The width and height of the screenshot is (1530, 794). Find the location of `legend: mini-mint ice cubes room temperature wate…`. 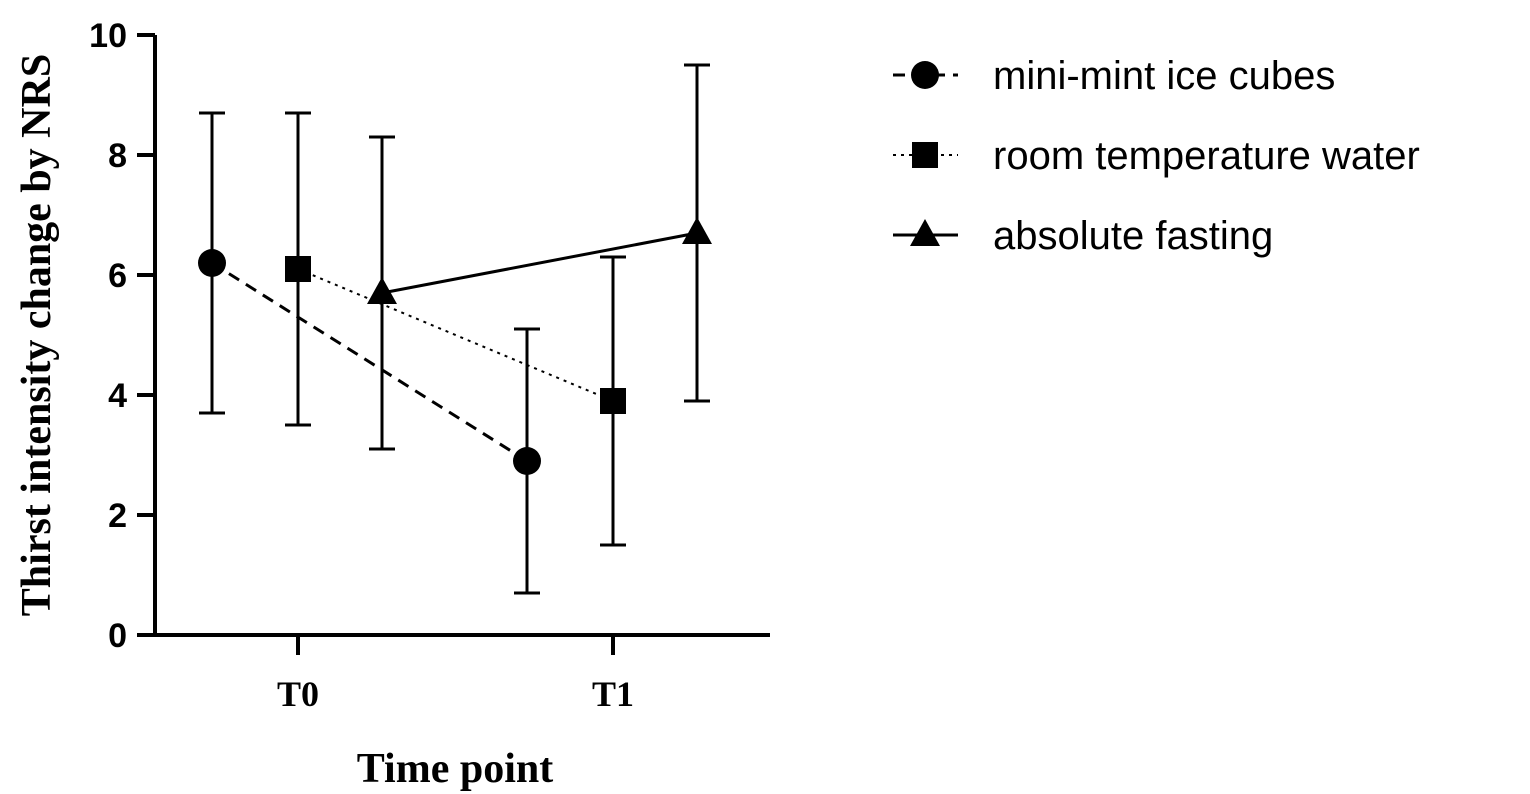

legend: mini-mint ice cubes room temperature wate… is located at coordinates (1156, 156).